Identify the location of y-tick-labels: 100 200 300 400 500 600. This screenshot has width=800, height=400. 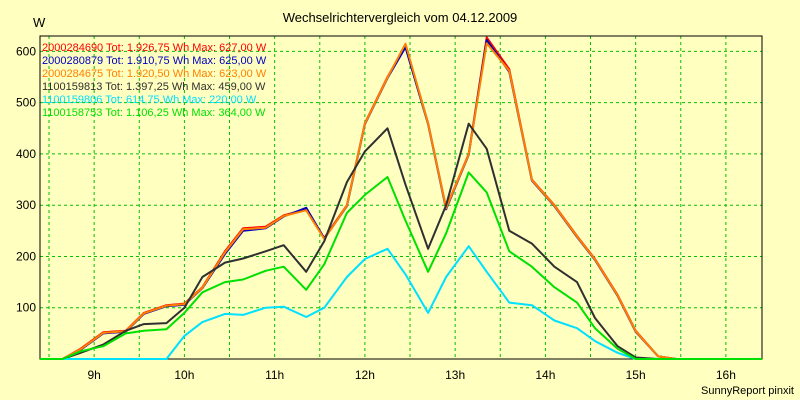
(26, 179).